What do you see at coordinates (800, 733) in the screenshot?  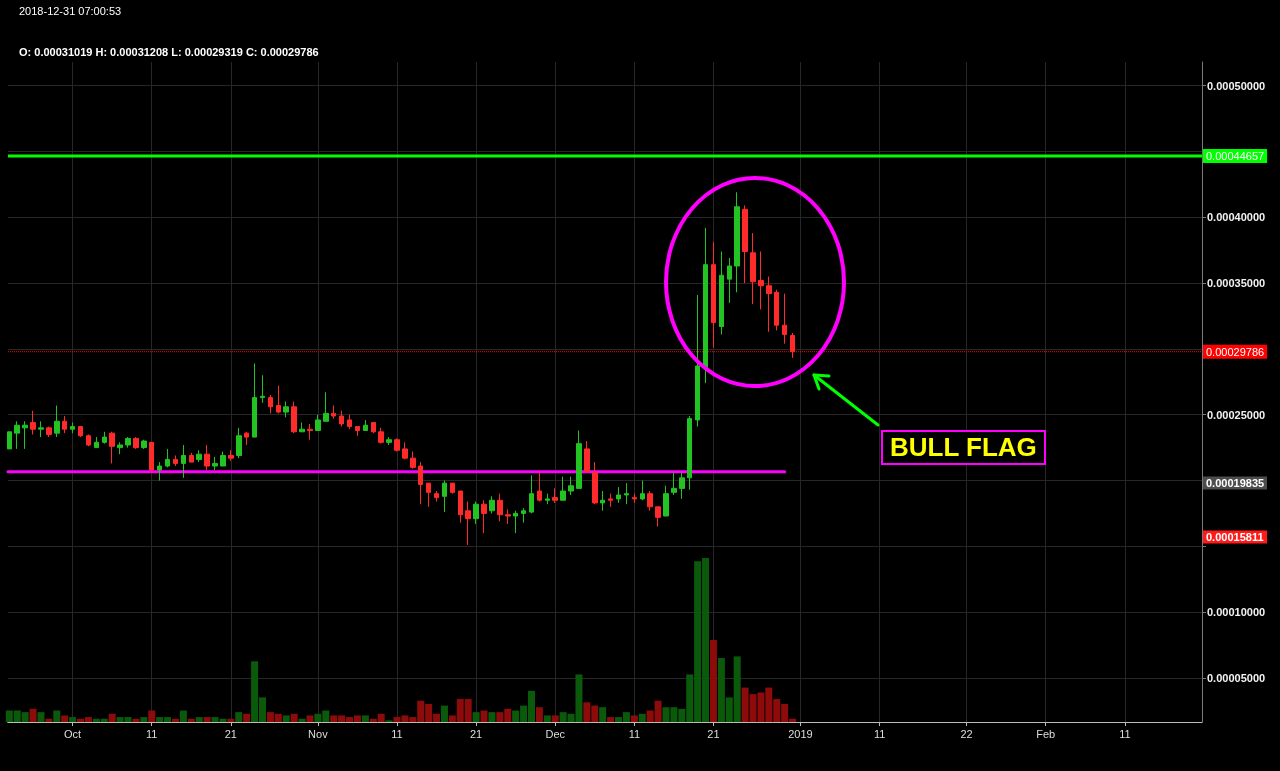 I see `x-tick-label: 2019` at bounding box center [800, 733].